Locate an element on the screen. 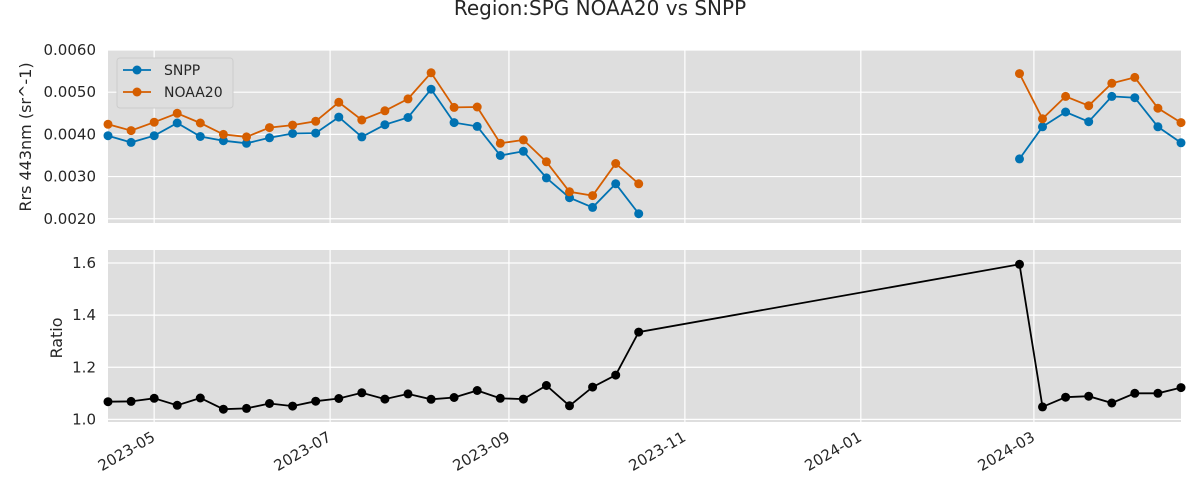 Image resolution: width=1200 pixels, height=500 pixels. top-y-tick-label: 0.0040 is located at coordinates (70, 134).